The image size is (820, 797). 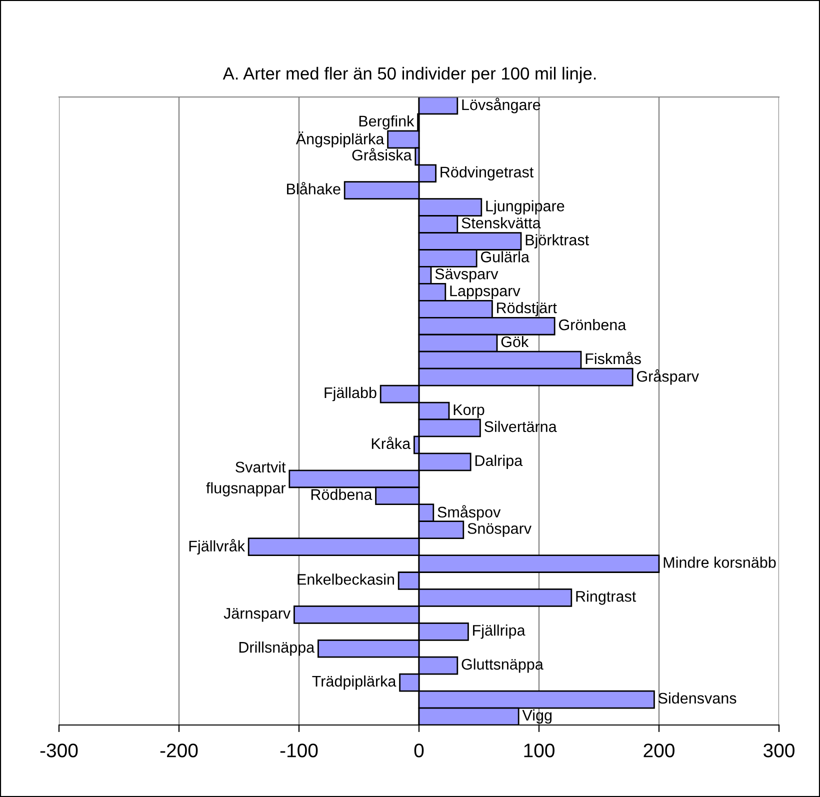 What do you see at coordinates (487, 173) in the screenshot?
I see `y-tick-label: Rödvingetrast` at bounding box center [487, 173].